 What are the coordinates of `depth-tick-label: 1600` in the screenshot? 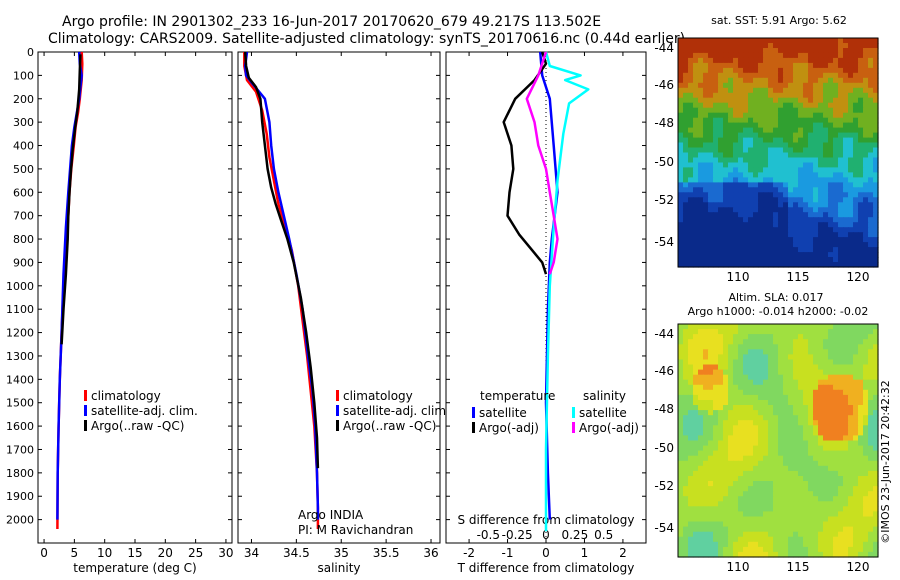 It's located at (20, 426).